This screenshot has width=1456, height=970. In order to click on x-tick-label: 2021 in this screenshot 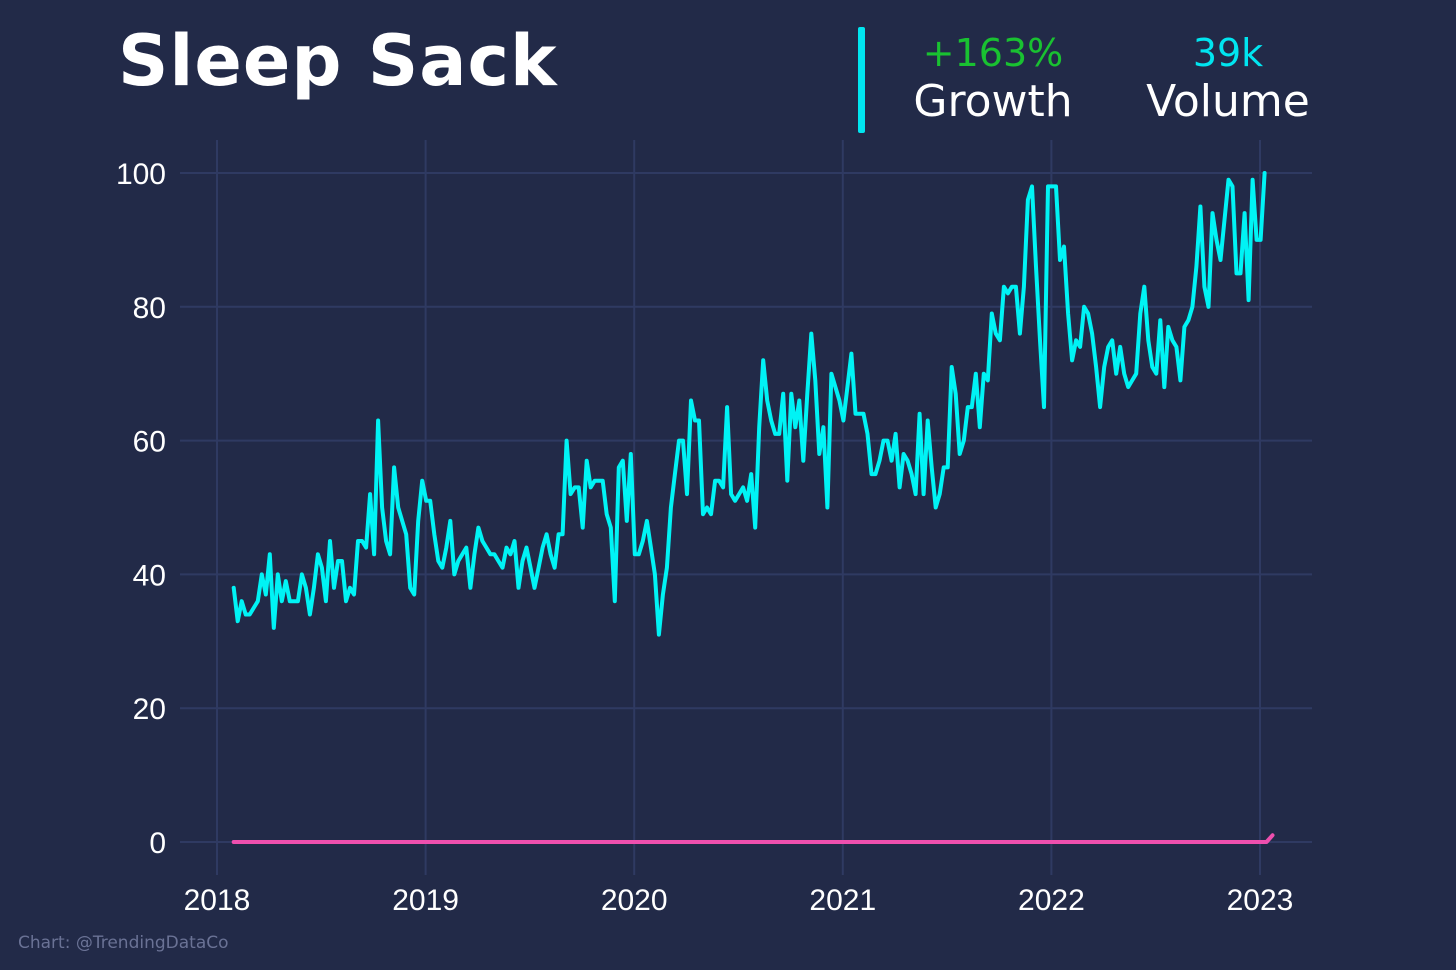, I will do `click(842, 900)`.